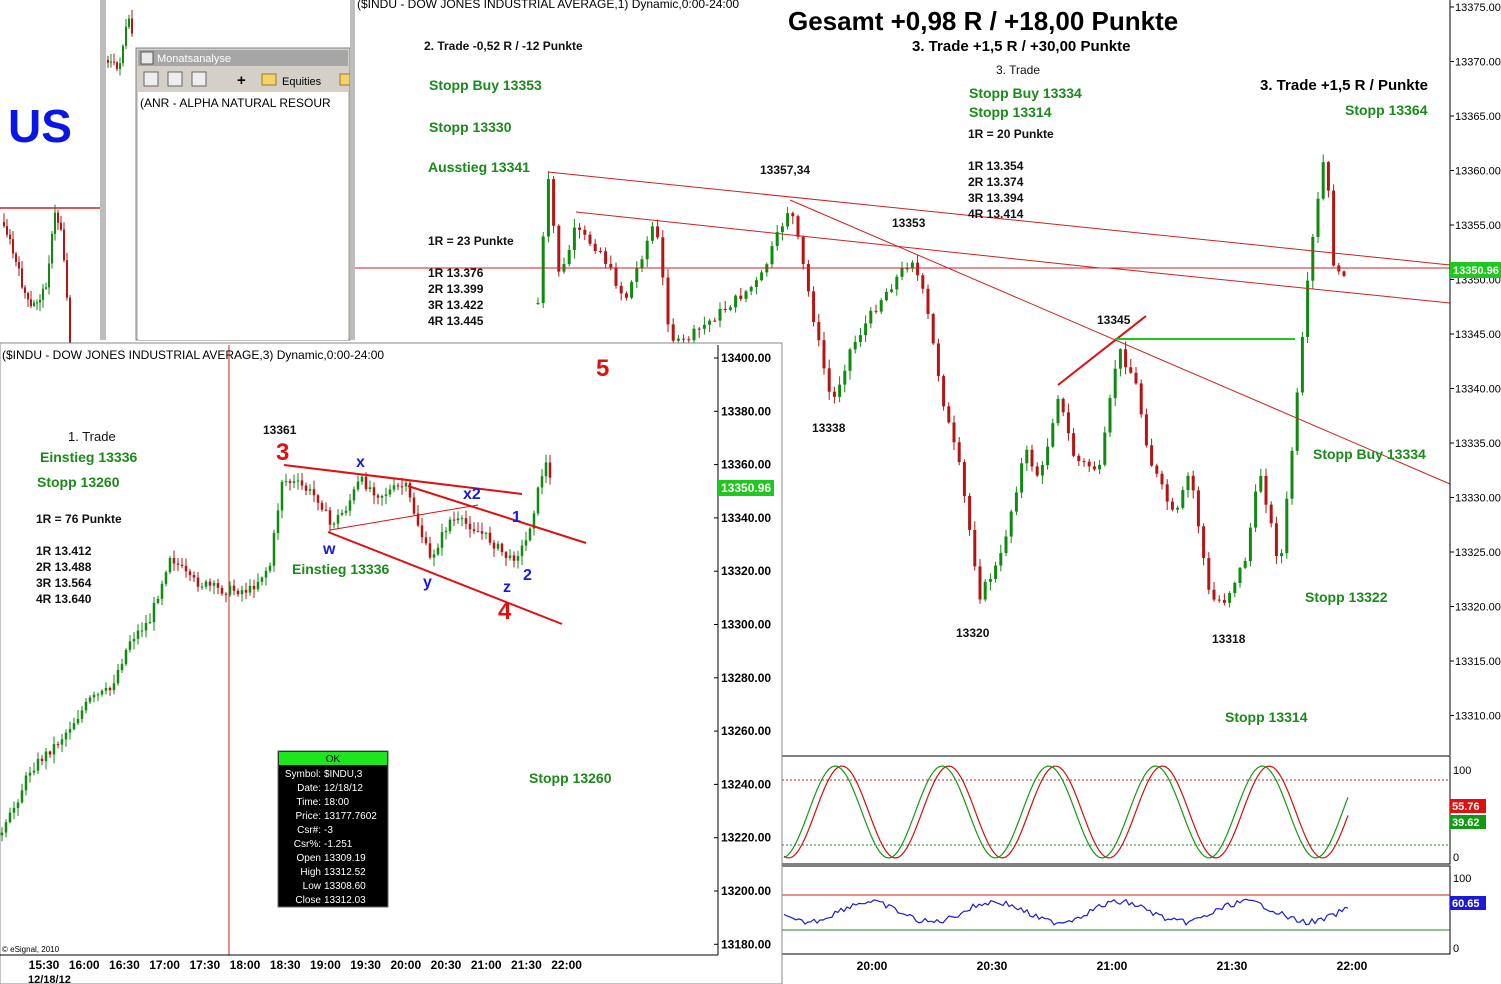 This screenshot has width=1501, height=984. Describe the element at coordinates (103, 170) in the screenshot. I see `inset-splitter` at that location.